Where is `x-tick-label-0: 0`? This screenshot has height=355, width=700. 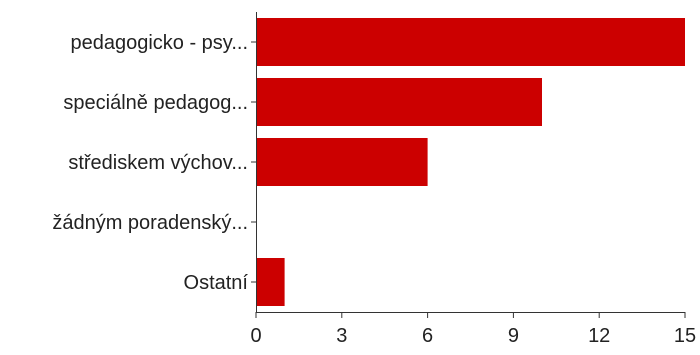 x-tick-label-0: 0 is located at coordinates (255, 336).